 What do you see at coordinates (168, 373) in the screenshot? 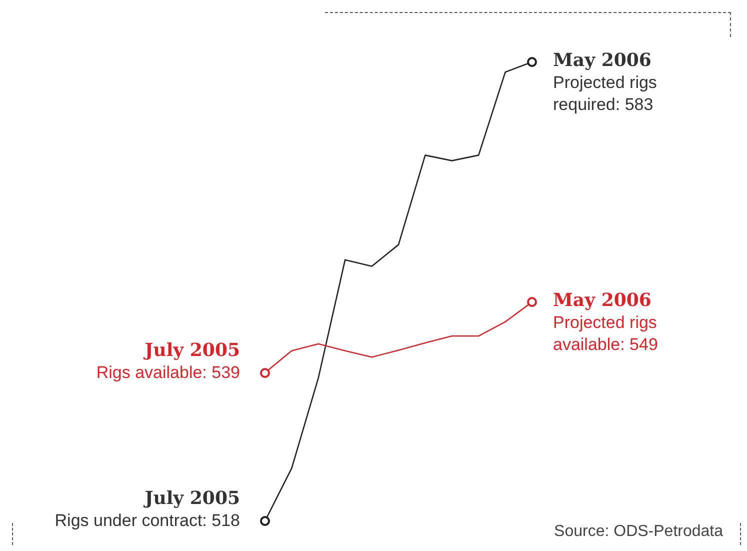
I see `text: Rigs available: 539` at bounding box center [168, 373].